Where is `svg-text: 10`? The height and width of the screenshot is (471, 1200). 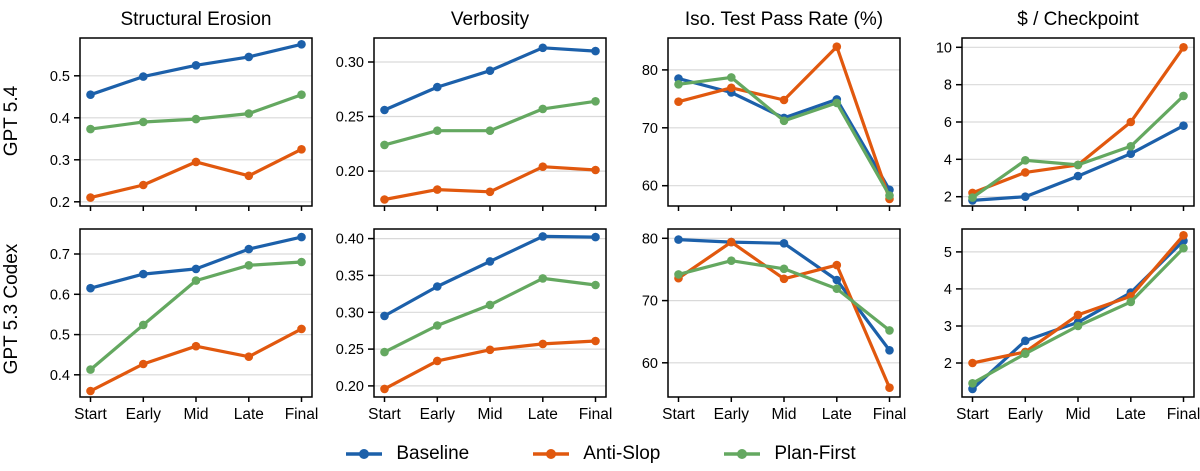 svg-text: 10 is located at coordinates (944, 48).